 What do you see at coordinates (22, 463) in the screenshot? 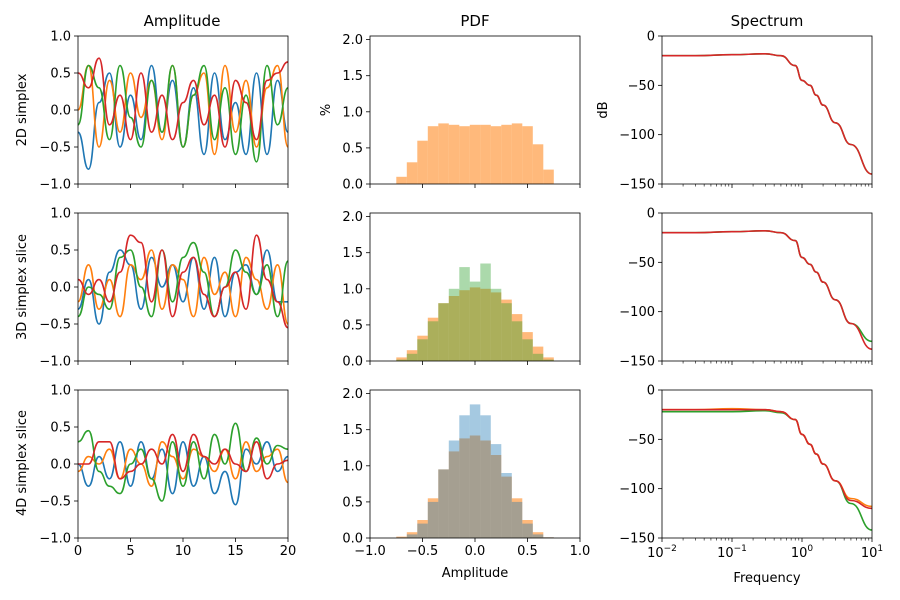
I see `row-label-4d: 4D simplex slice` at bounding box center [22, 463].